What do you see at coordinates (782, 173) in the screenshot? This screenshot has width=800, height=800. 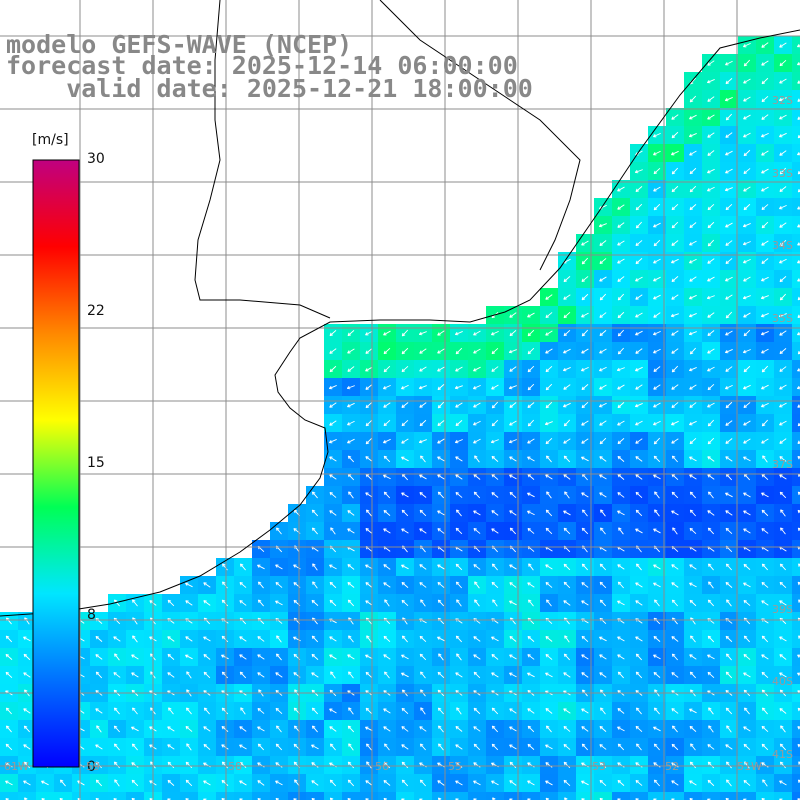 I see `lat-label-33s: 33S` at bounding box center [782, 173].